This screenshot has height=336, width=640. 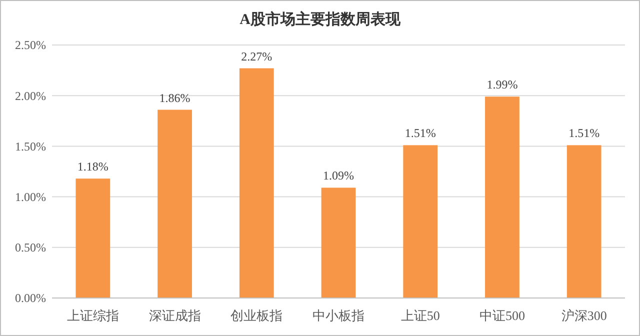 I want to click on data-label: 1.18%, so click(x=92, y=167).